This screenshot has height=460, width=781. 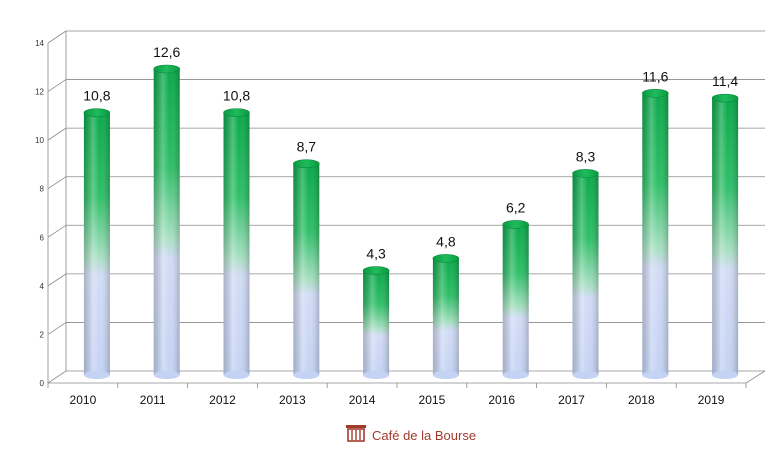 I want to click on brand-logo: Café de la Bourse, so click(x=411, y=434).